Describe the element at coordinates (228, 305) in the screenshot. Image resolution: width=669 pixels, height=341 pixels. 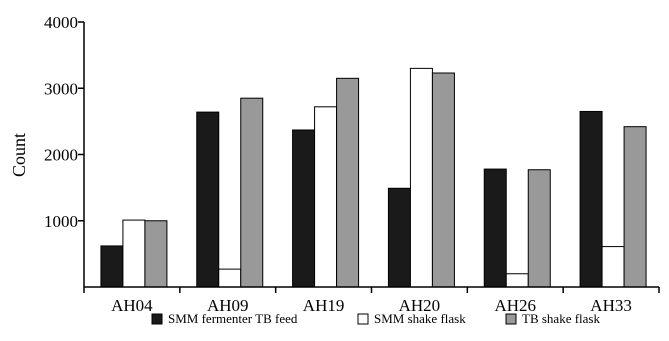
I see `x-category-label: AH09` at that location.